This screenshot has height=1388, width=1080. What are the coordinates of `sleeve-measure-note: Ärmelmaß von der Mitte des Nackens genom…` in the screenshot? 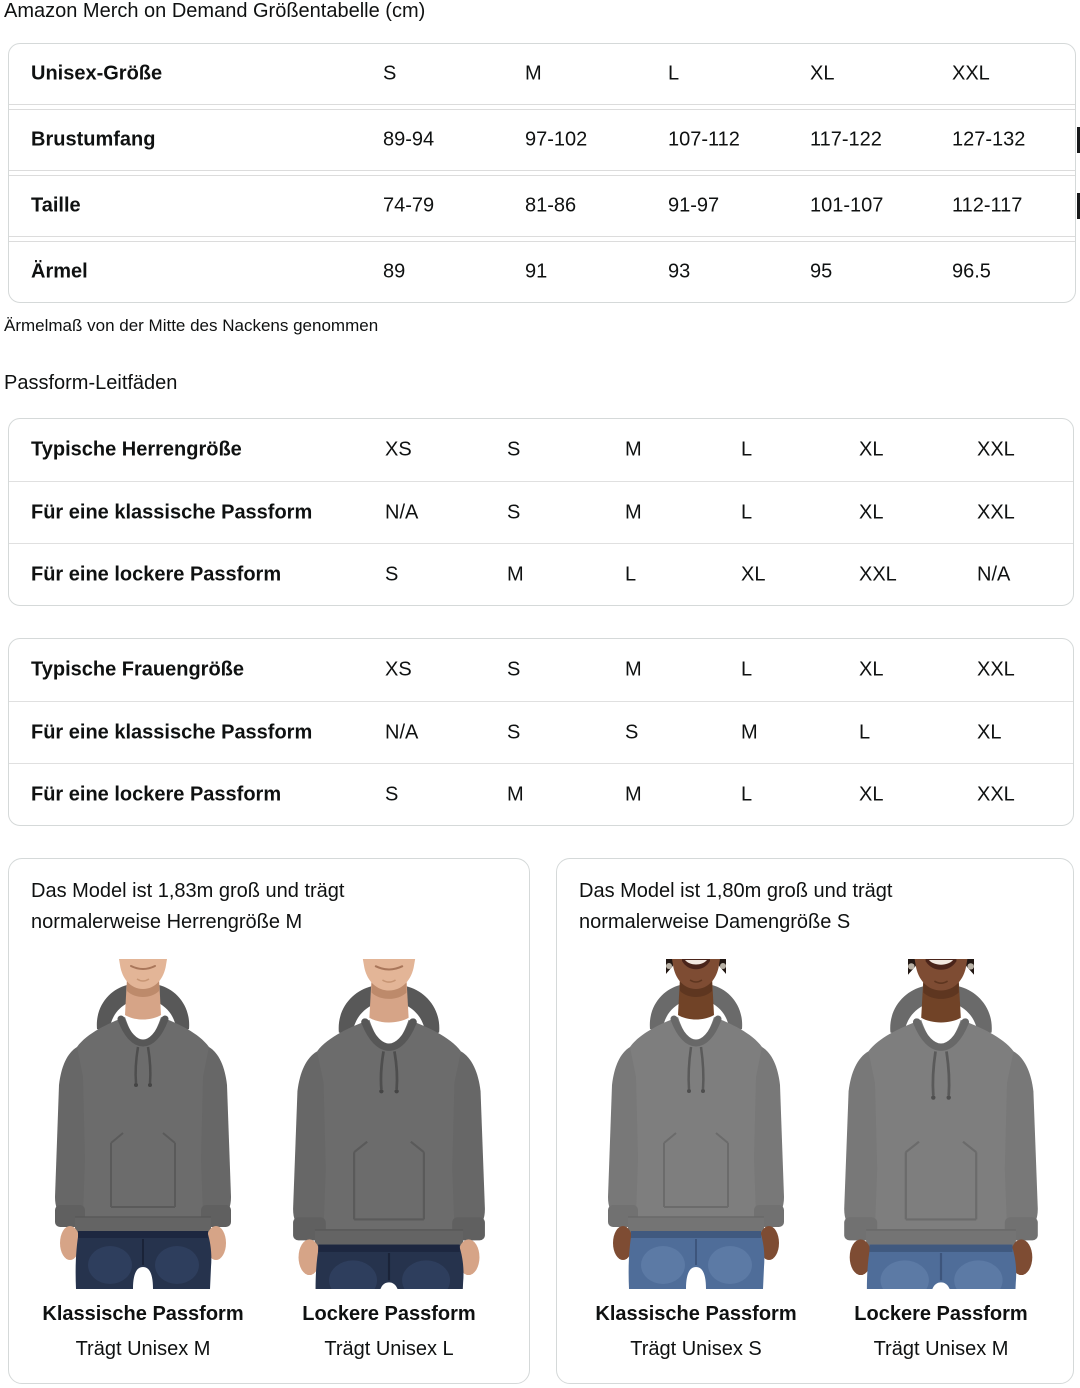 It's located at (191, 325).